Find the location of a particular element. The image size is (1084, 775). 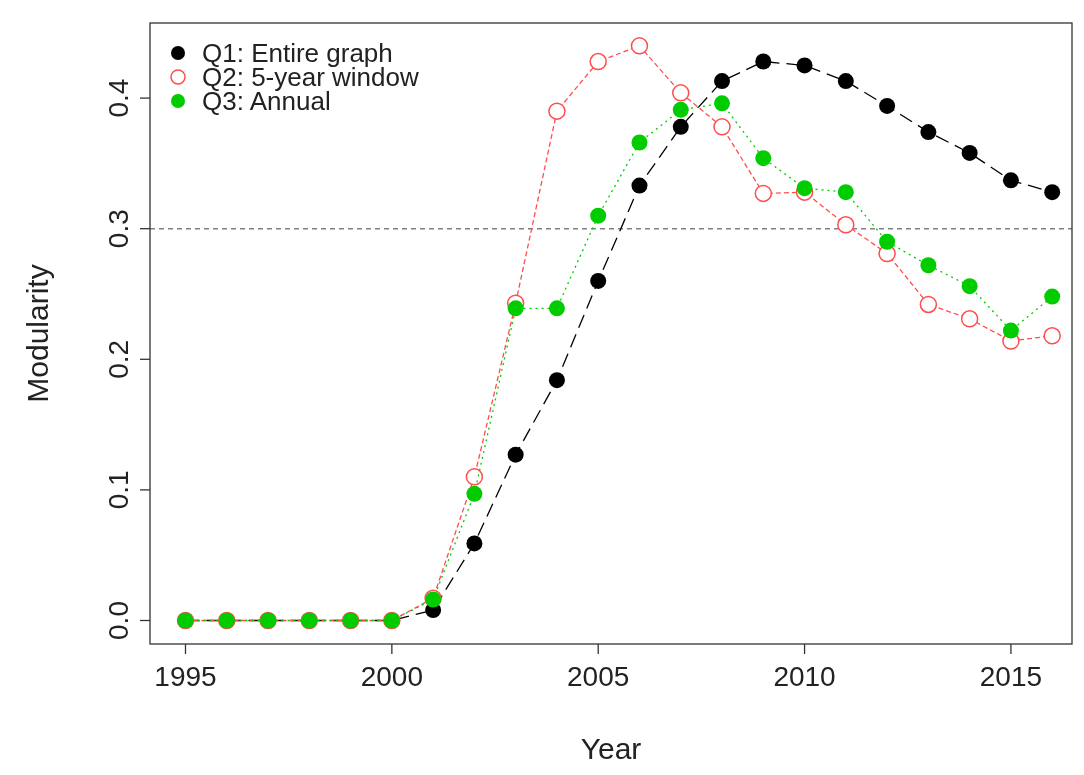

y-axis-title: Modularity is located at coordinates (37, 333).